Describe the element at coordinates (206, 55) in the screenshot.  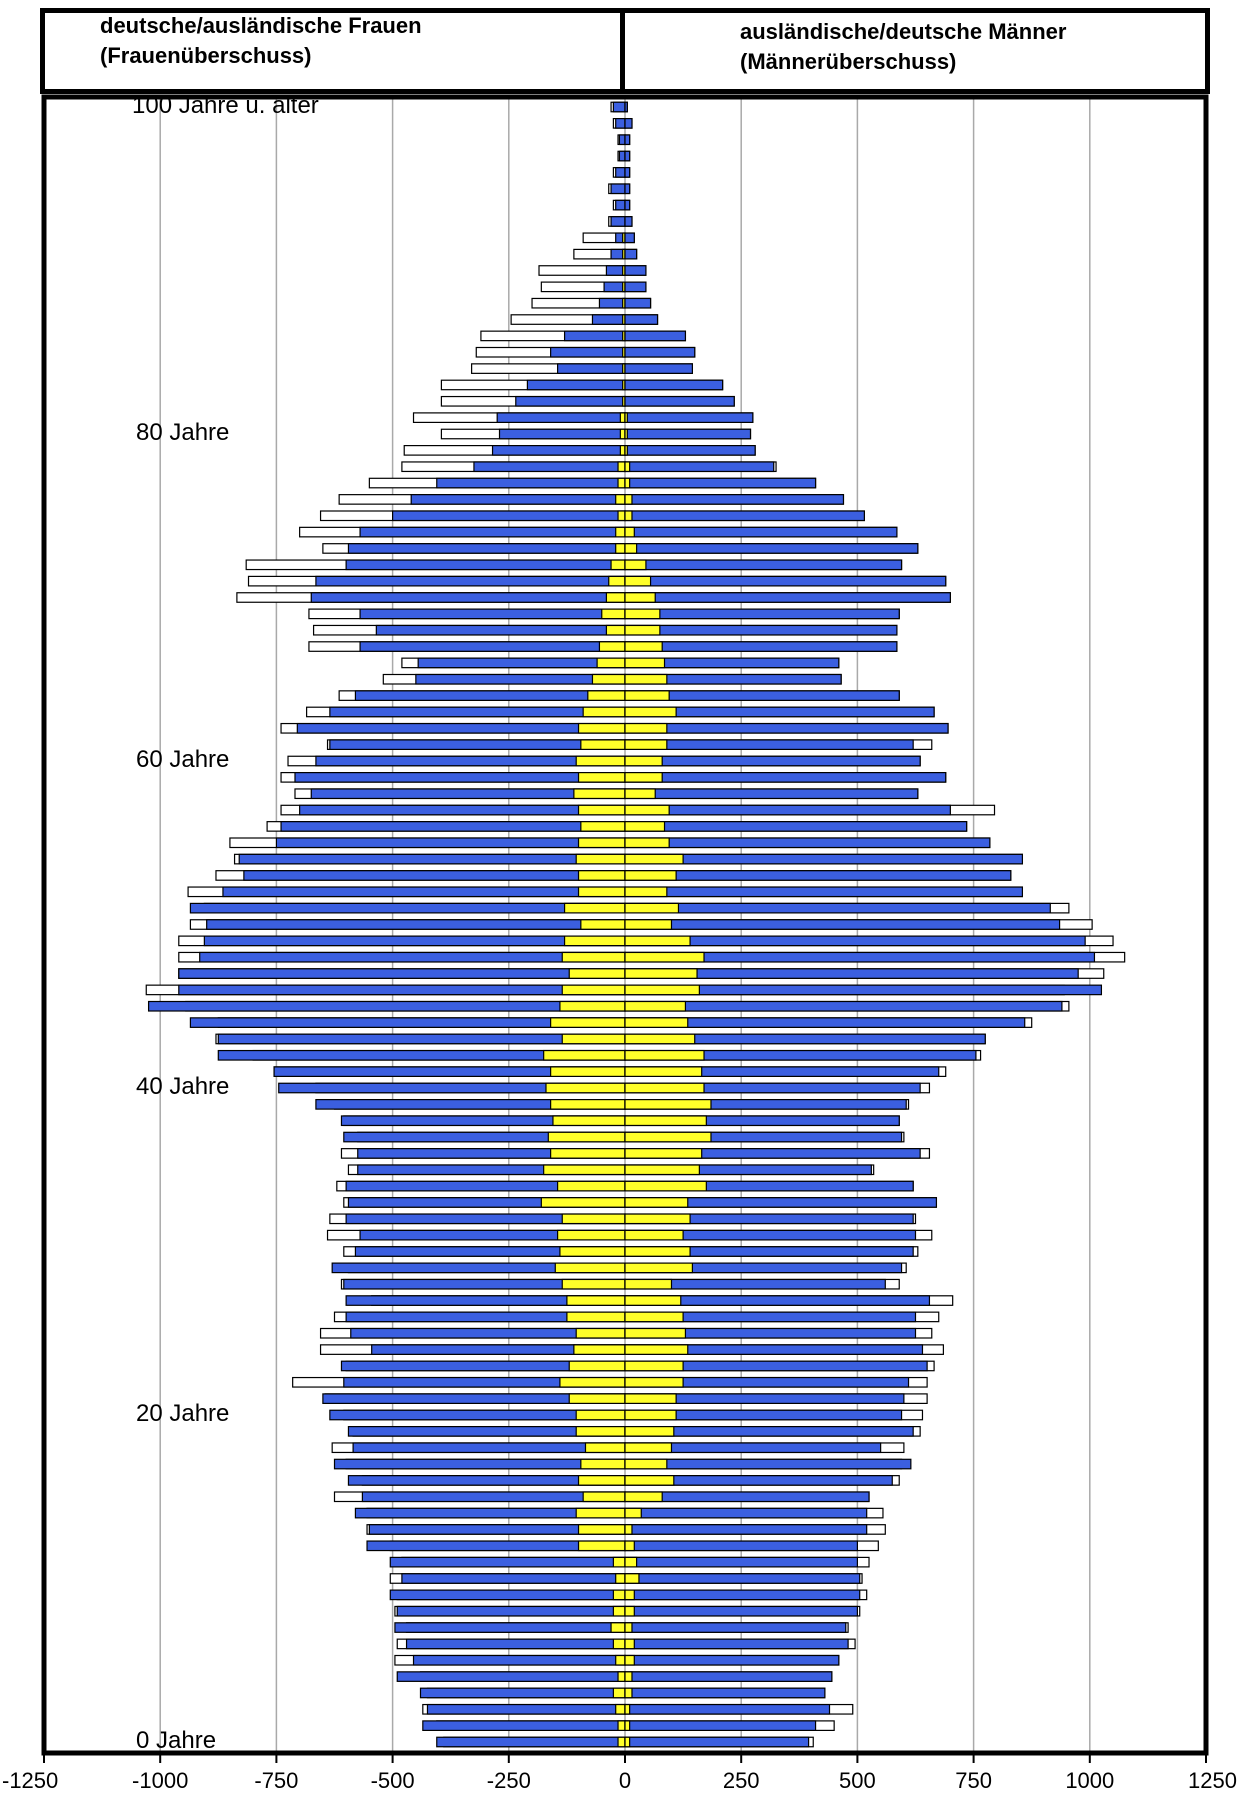
I see `header-women-subtitle: (Frauenüberschuss)` at that location.